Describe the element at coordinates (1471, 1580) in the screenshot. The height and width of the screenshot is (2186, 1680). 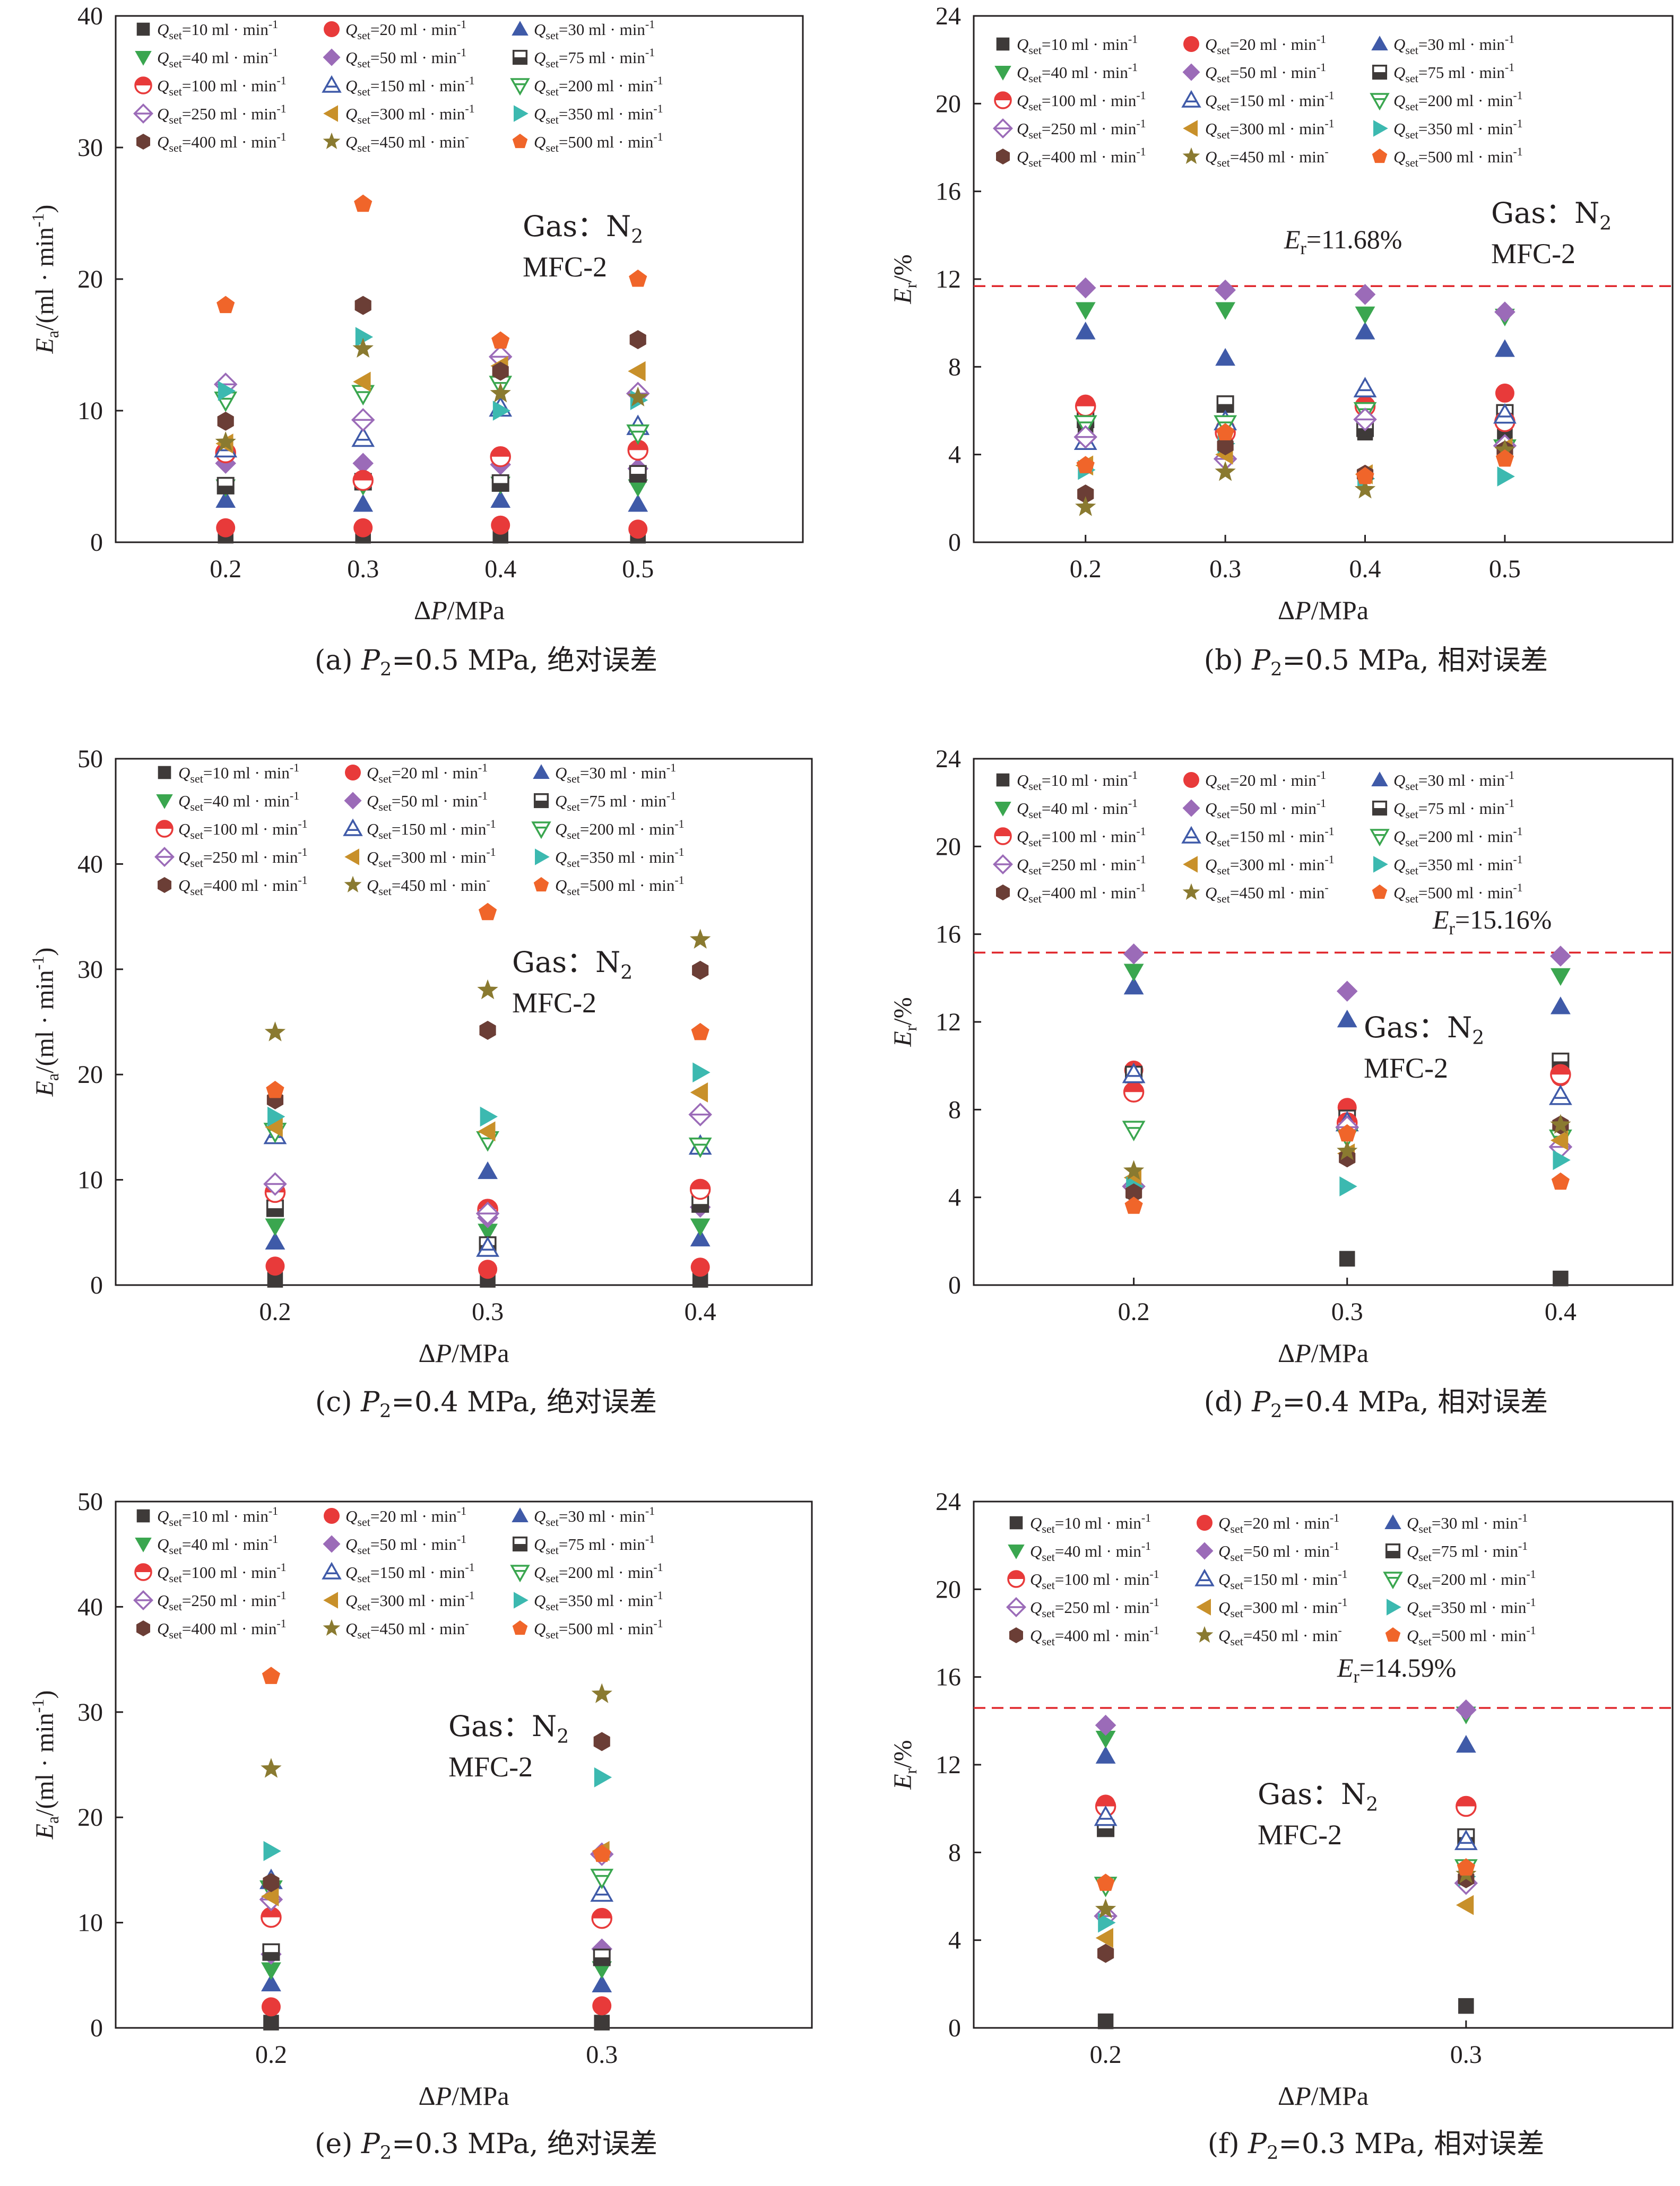
I see `legend-label: Qset=200 ml · min-1` at that location.